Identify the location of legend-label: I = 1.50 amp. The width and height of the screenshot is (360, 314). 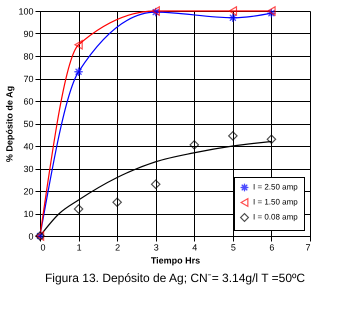
(275, 202).